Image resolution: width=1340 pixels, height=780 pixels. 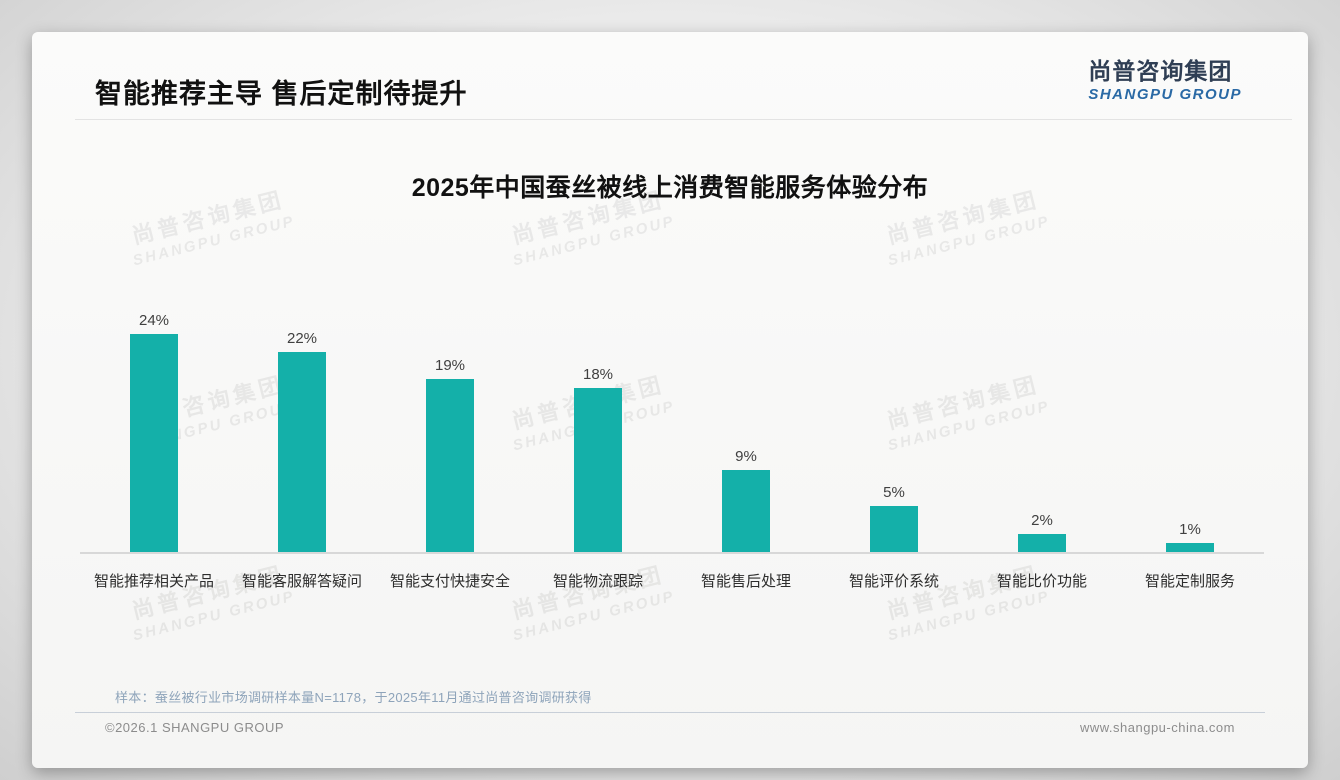 What do you see at coordinates (1190, 529) in the screenshot?
I see `bar-value-label: 1%` at bounding box center [1190, 529].